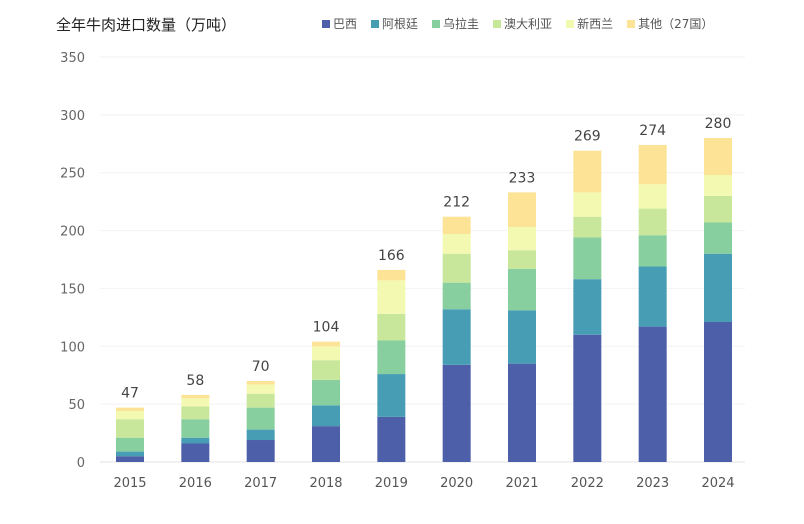 Image resolution: width=804 pixels, height=524 pixels. I want to click on legend-item: 澳大利亚, so click(522, 23).